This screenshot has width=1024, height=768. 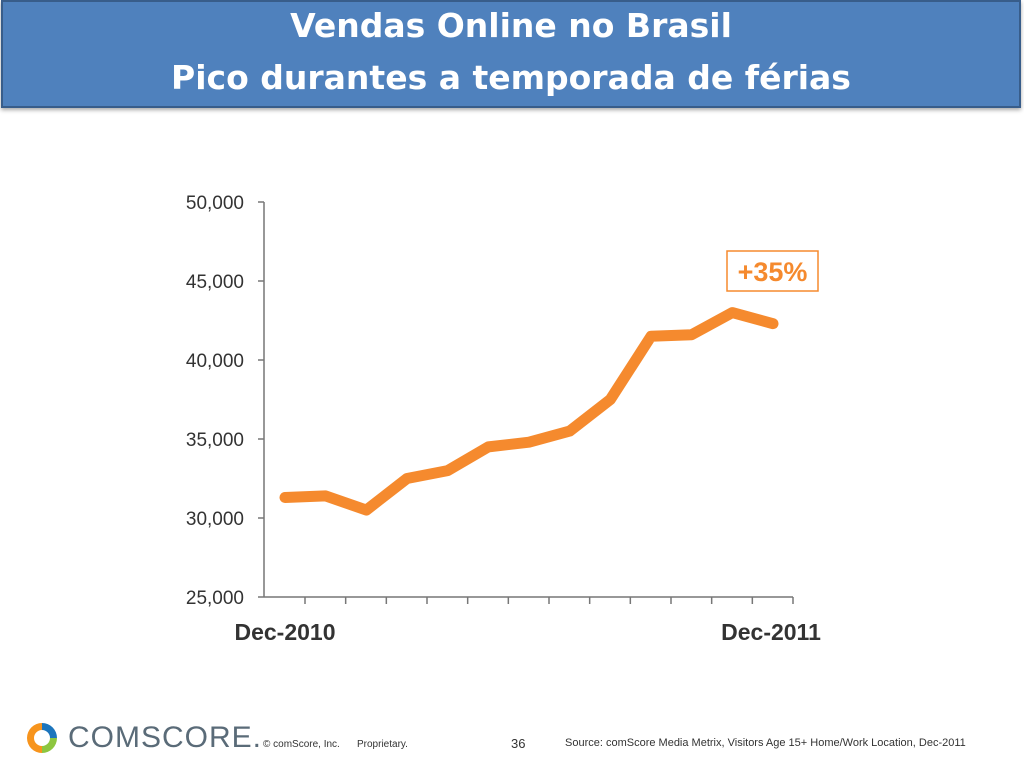 What do you see at coordinates (42, 738) in the screenshot?
I see `comscore-logo-icon` at bounding box center [42, 738].